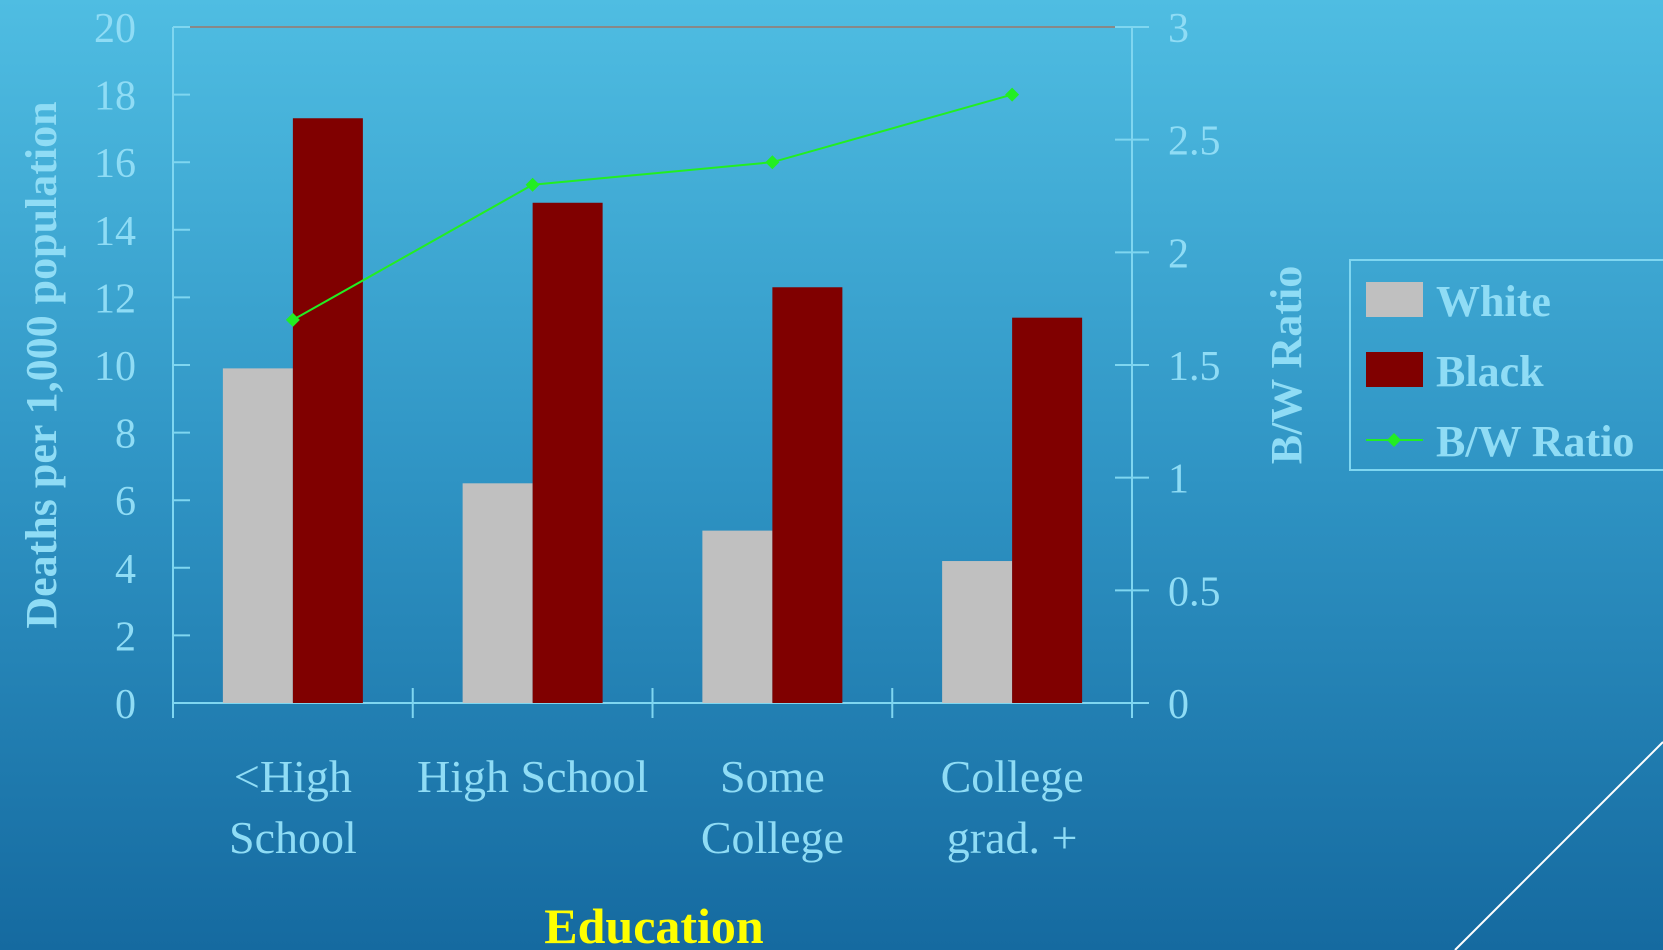  Describe the element at coordinates (1535, 441) in the screenshot. I see `legend-label-b-w-ratio: B/W Ratio` at that location.